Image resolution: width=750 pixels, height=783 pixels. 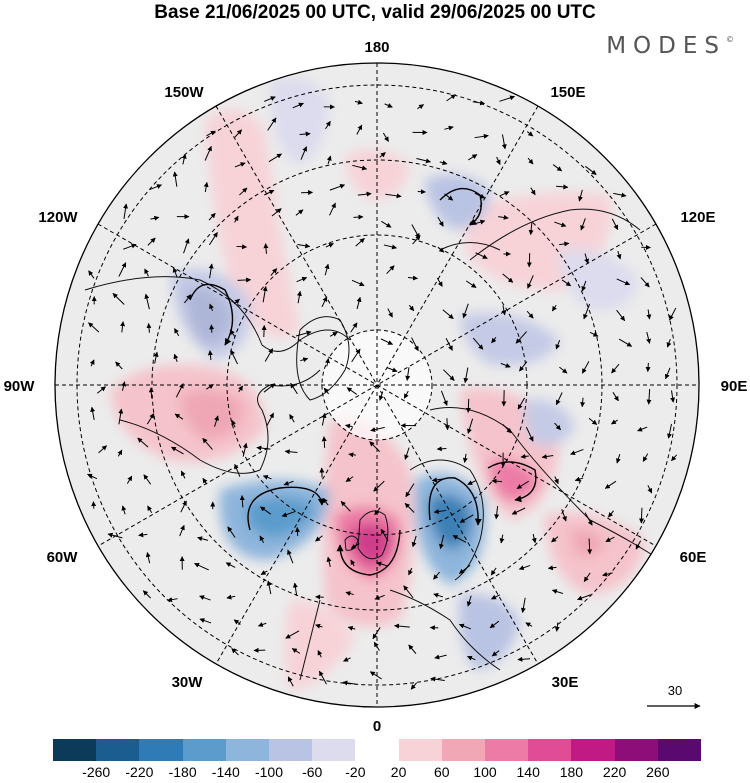 What do you see at coordinates (565, 682) in the screenshot?
I see `lon-label-30e: 30E` at bounding box center [565, 682].